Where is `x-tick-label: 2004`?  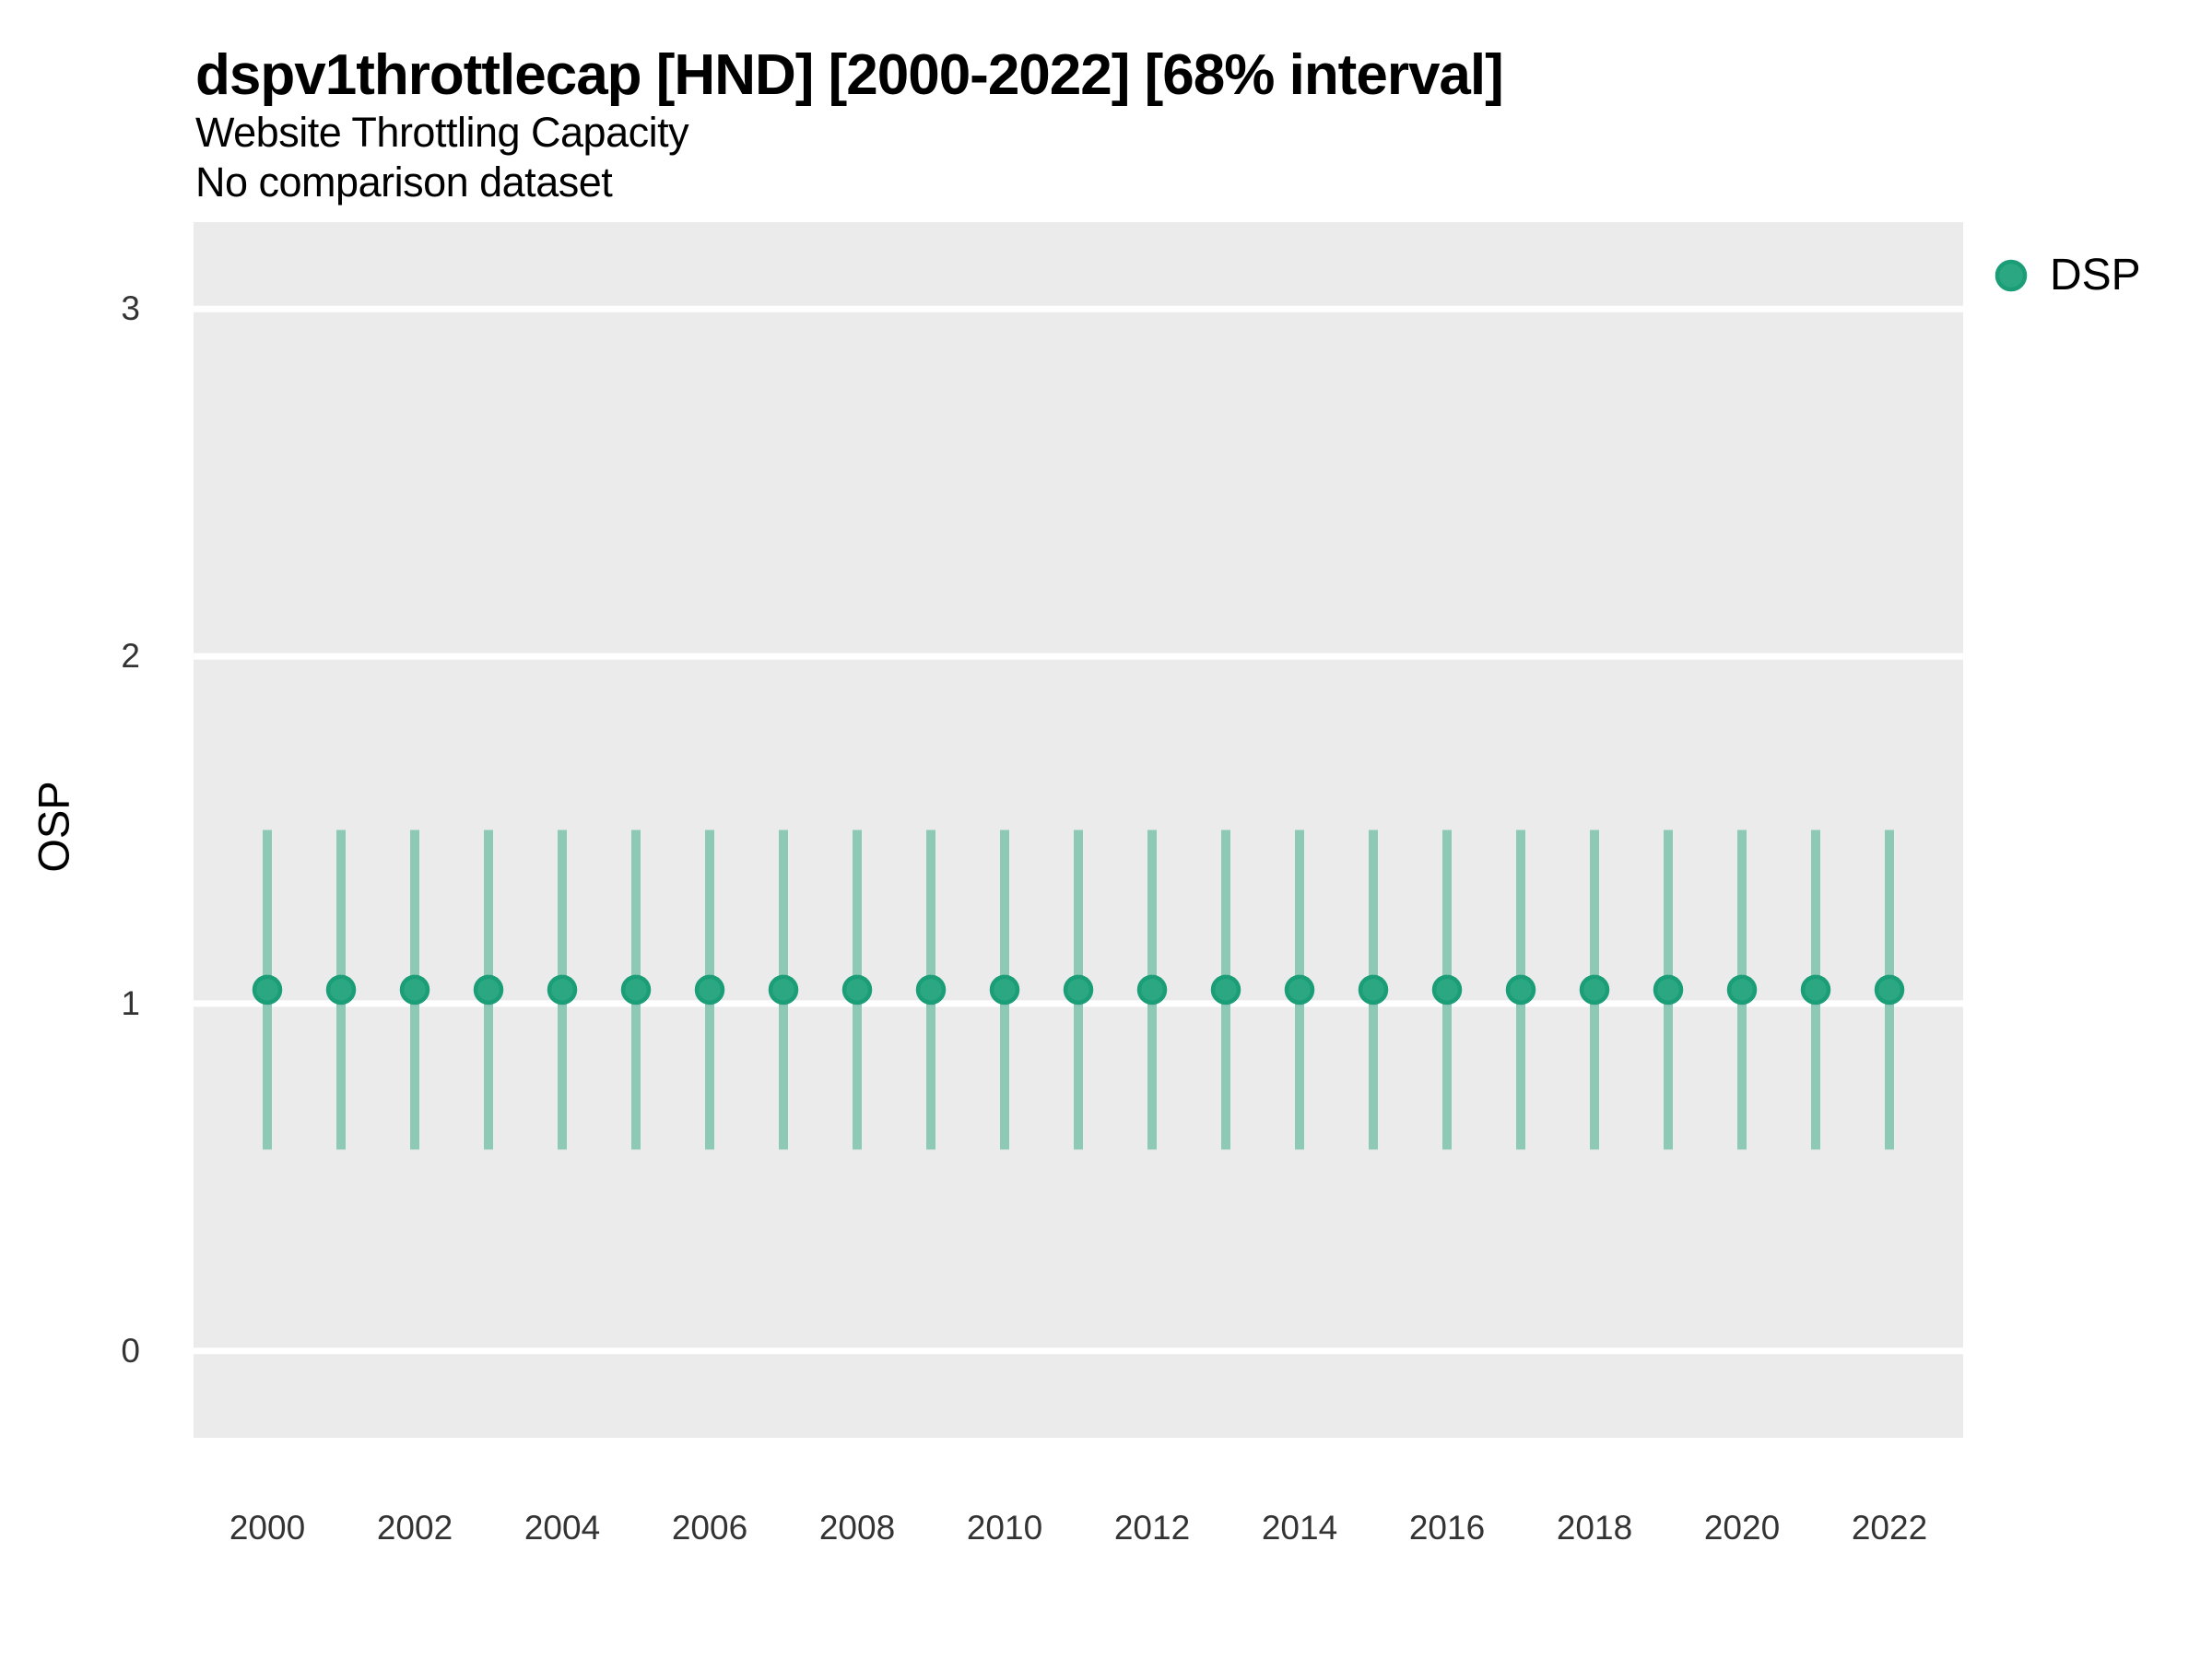
x-tick-label: 2004 is located at coordinates (562, 1528).